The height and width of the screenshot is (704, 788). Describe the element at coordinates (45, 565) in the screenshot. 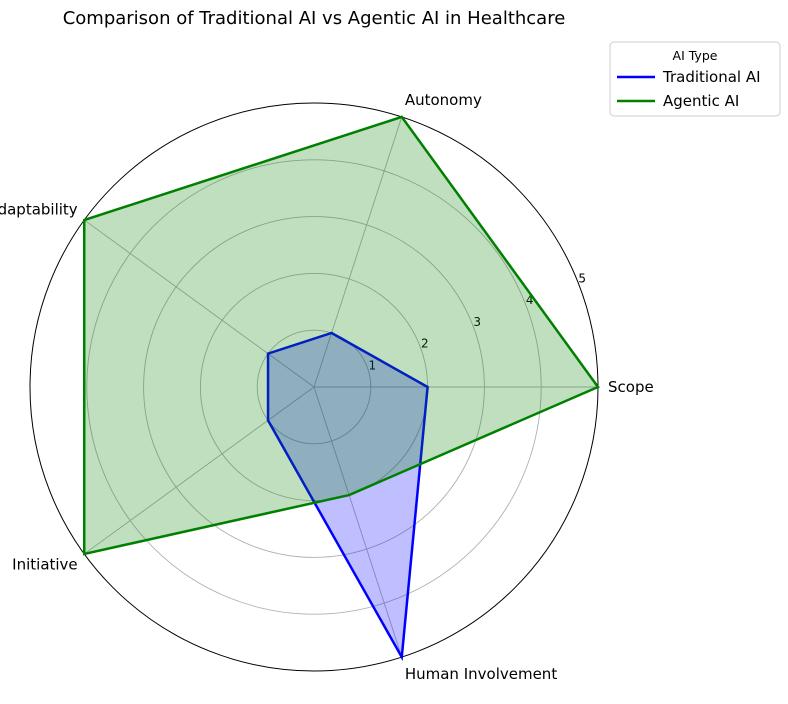

I see `axis-label-initiative: Initiative` at that location.